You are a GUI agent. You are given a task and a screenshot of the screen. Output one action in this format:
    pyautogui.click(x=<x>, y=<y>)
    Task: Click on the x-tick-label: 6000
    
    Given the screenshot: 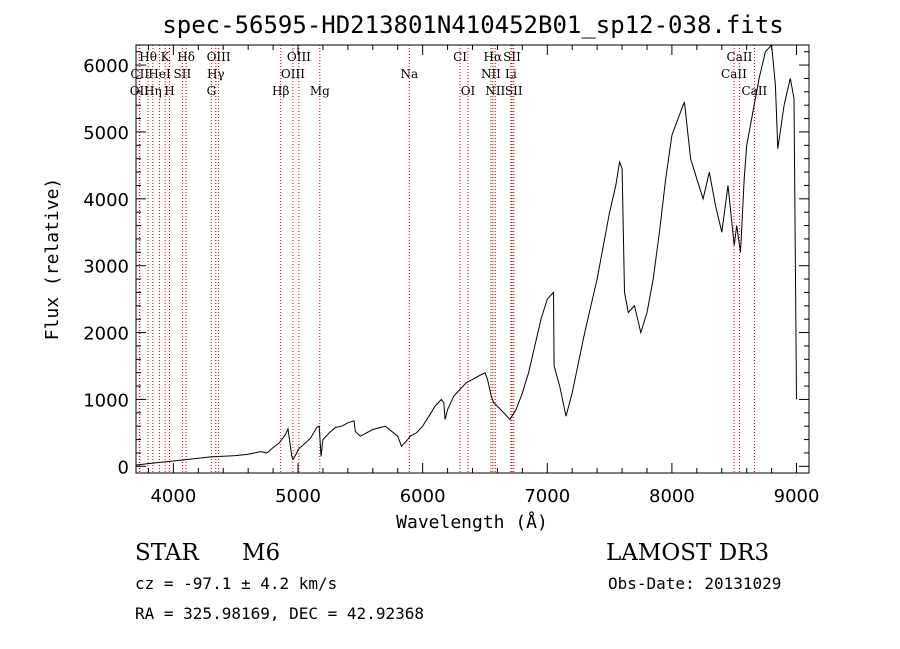 What is the action you would take?
    pyautogui.click(x=423, y=496)
    